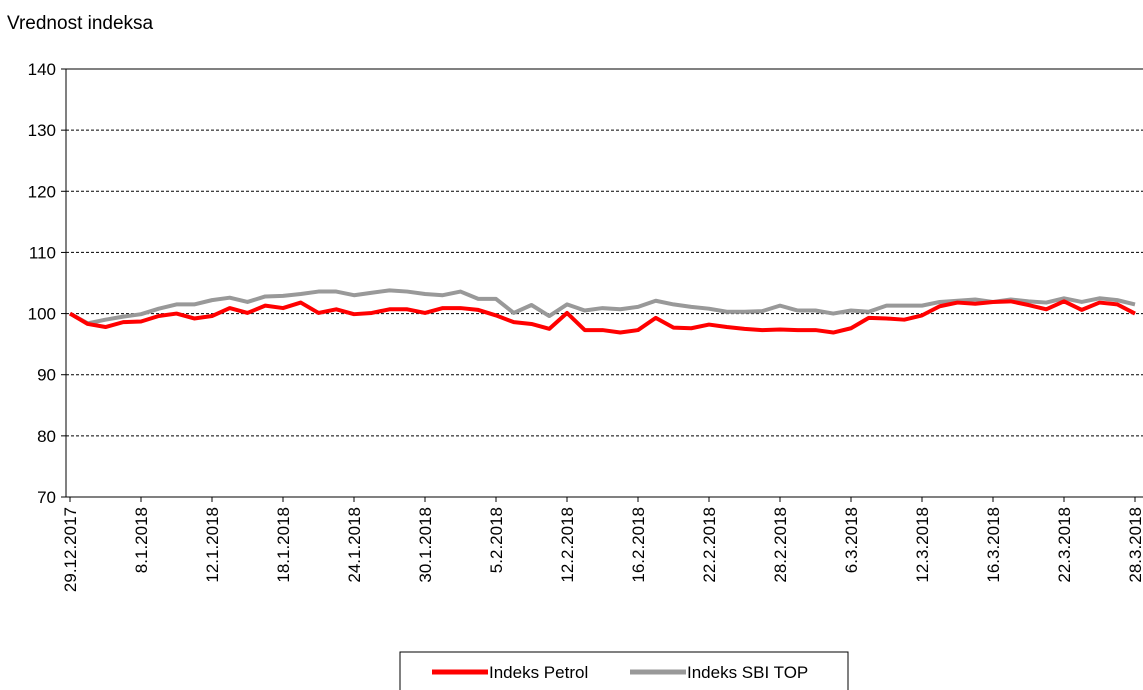 The image size is (1143, 690). Describe the element at coordinates (80, 23) in the screenshot. I see `y-axis-label: Vrednost indeksa` at that location.